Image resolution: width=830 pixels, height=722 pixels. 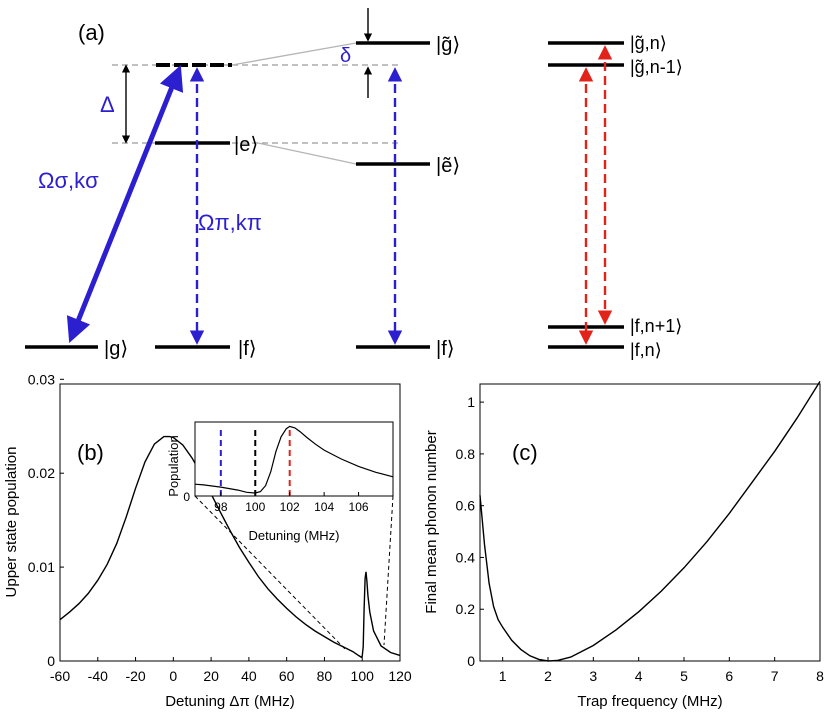 What do you see at coordinates (388, 570) in the screenshot?
I see `zoom-guide-right` at bounding box center [388, 570].